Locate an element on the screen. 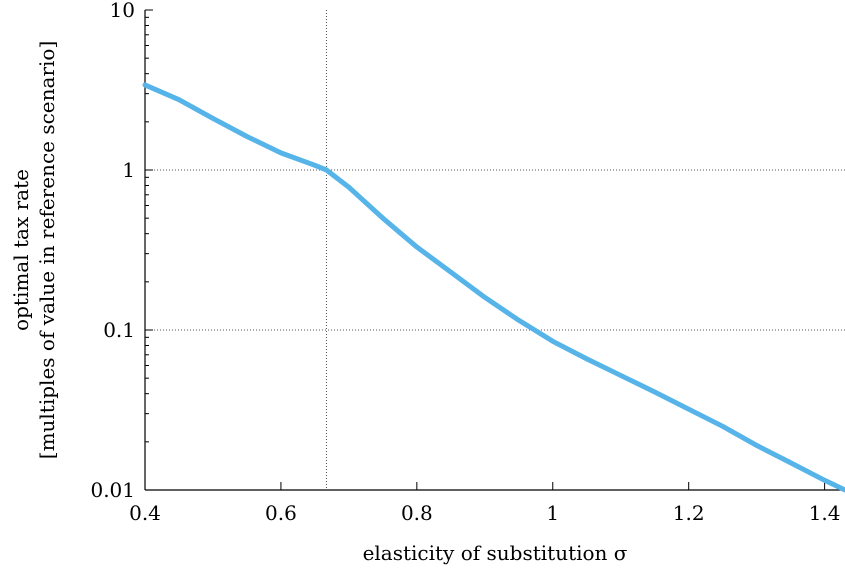 The image size is (845, 568). y-tick-label: 0.01 is located at coordinates (112, 490).